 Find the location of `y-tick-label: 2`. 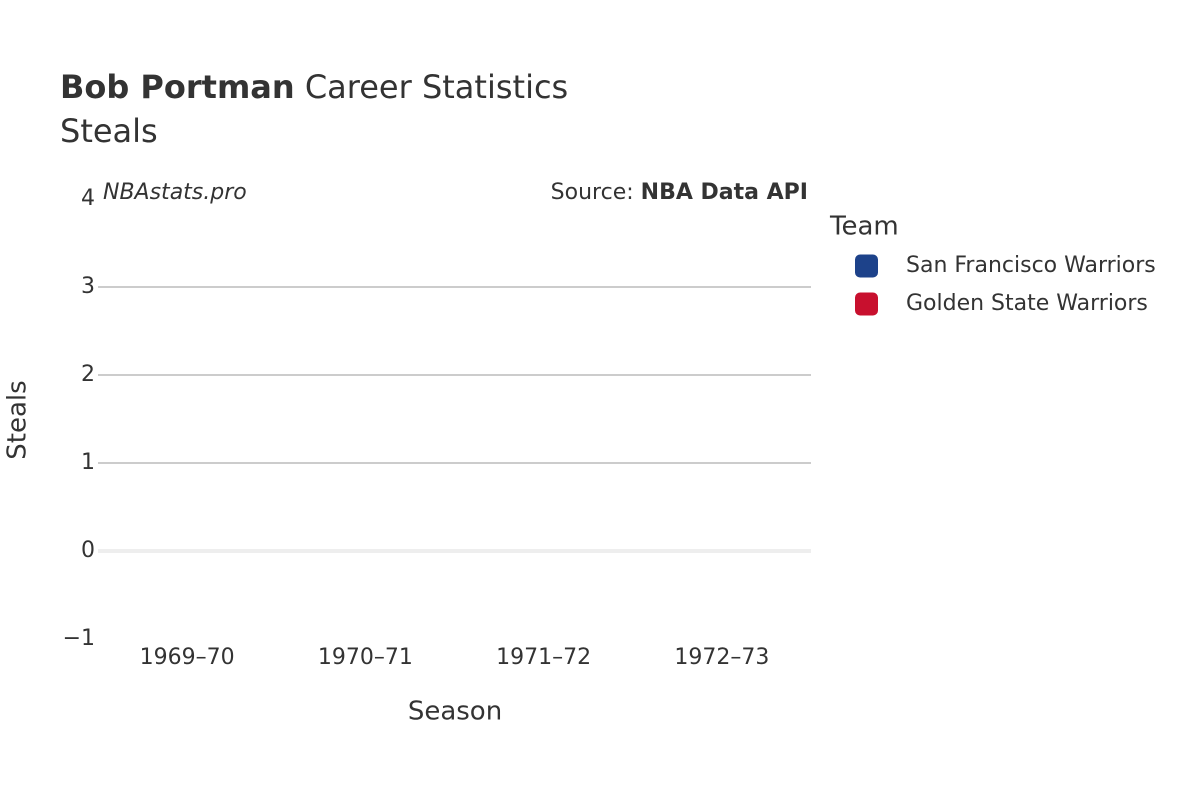

y-tick-label: 2 is located at coordinates (88, 374).